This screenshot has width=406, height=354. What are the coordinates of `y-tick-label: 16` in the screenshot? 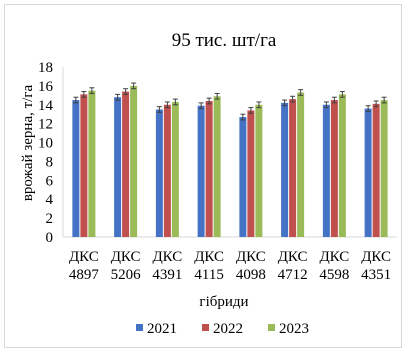 It's located at (46, 87).